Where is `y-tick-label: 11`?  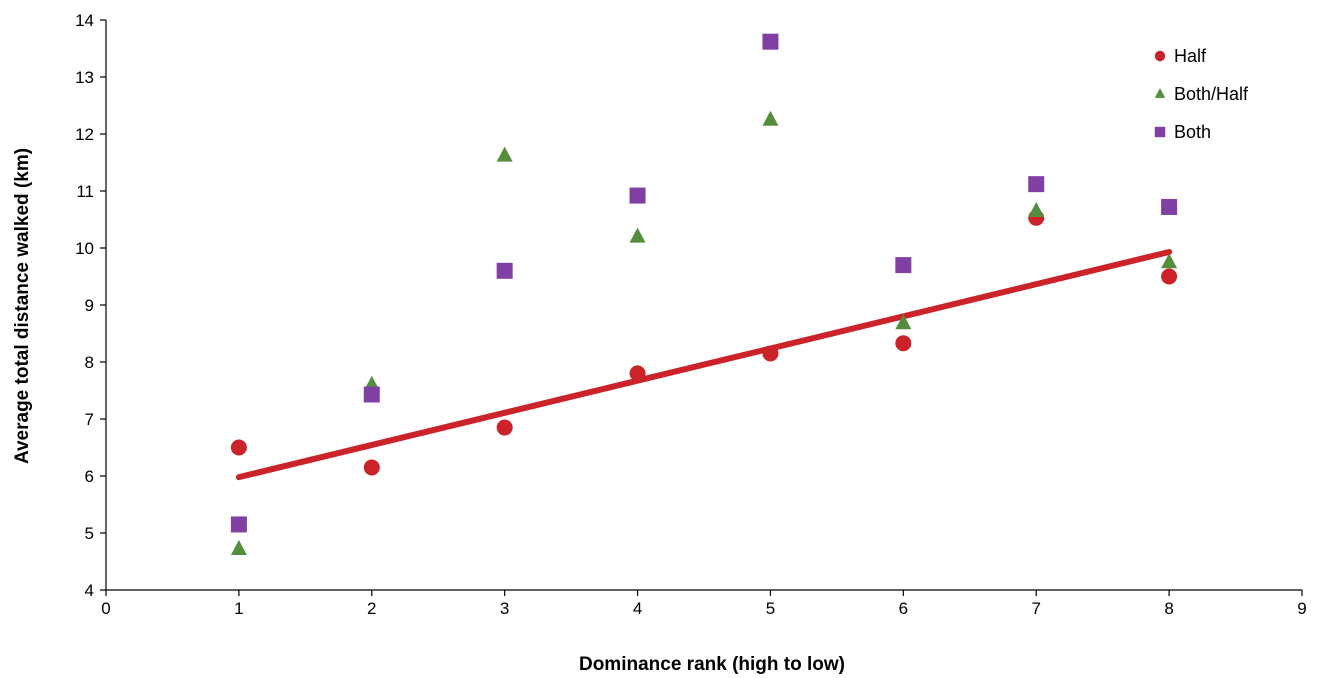
y-tick-label: 11 is located at coordinates (85, 191).